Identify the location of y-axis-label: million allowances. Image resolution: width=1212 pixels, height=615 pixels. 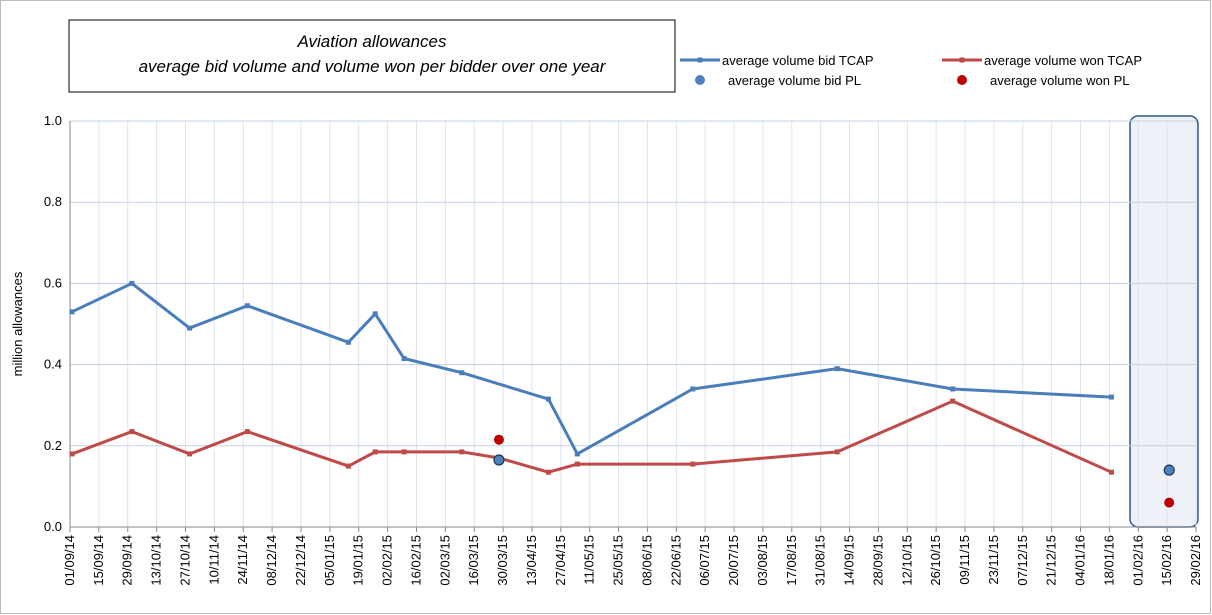
(17, 323).